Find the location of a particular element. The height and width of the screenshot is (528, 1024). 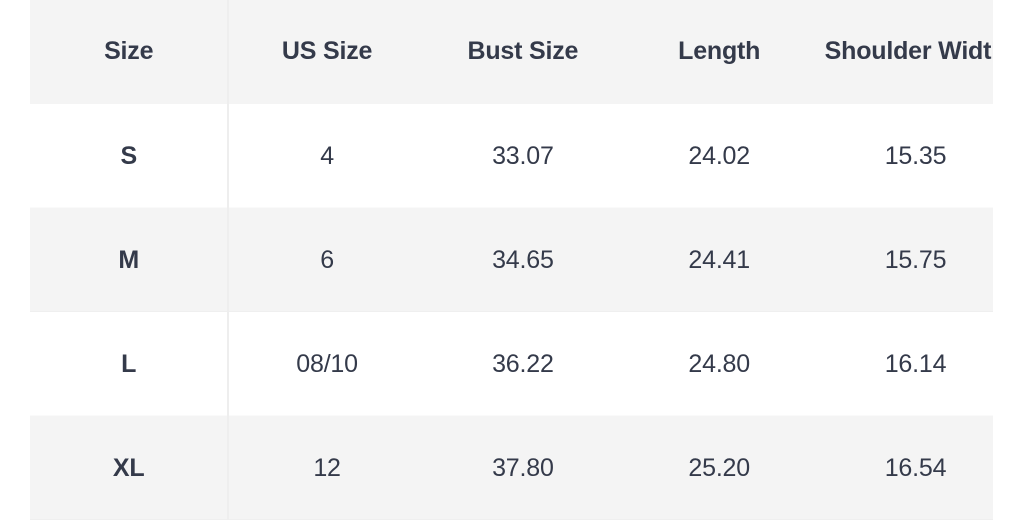

column-header-bust-size: Bust Size is located at coordinates (523, 52).